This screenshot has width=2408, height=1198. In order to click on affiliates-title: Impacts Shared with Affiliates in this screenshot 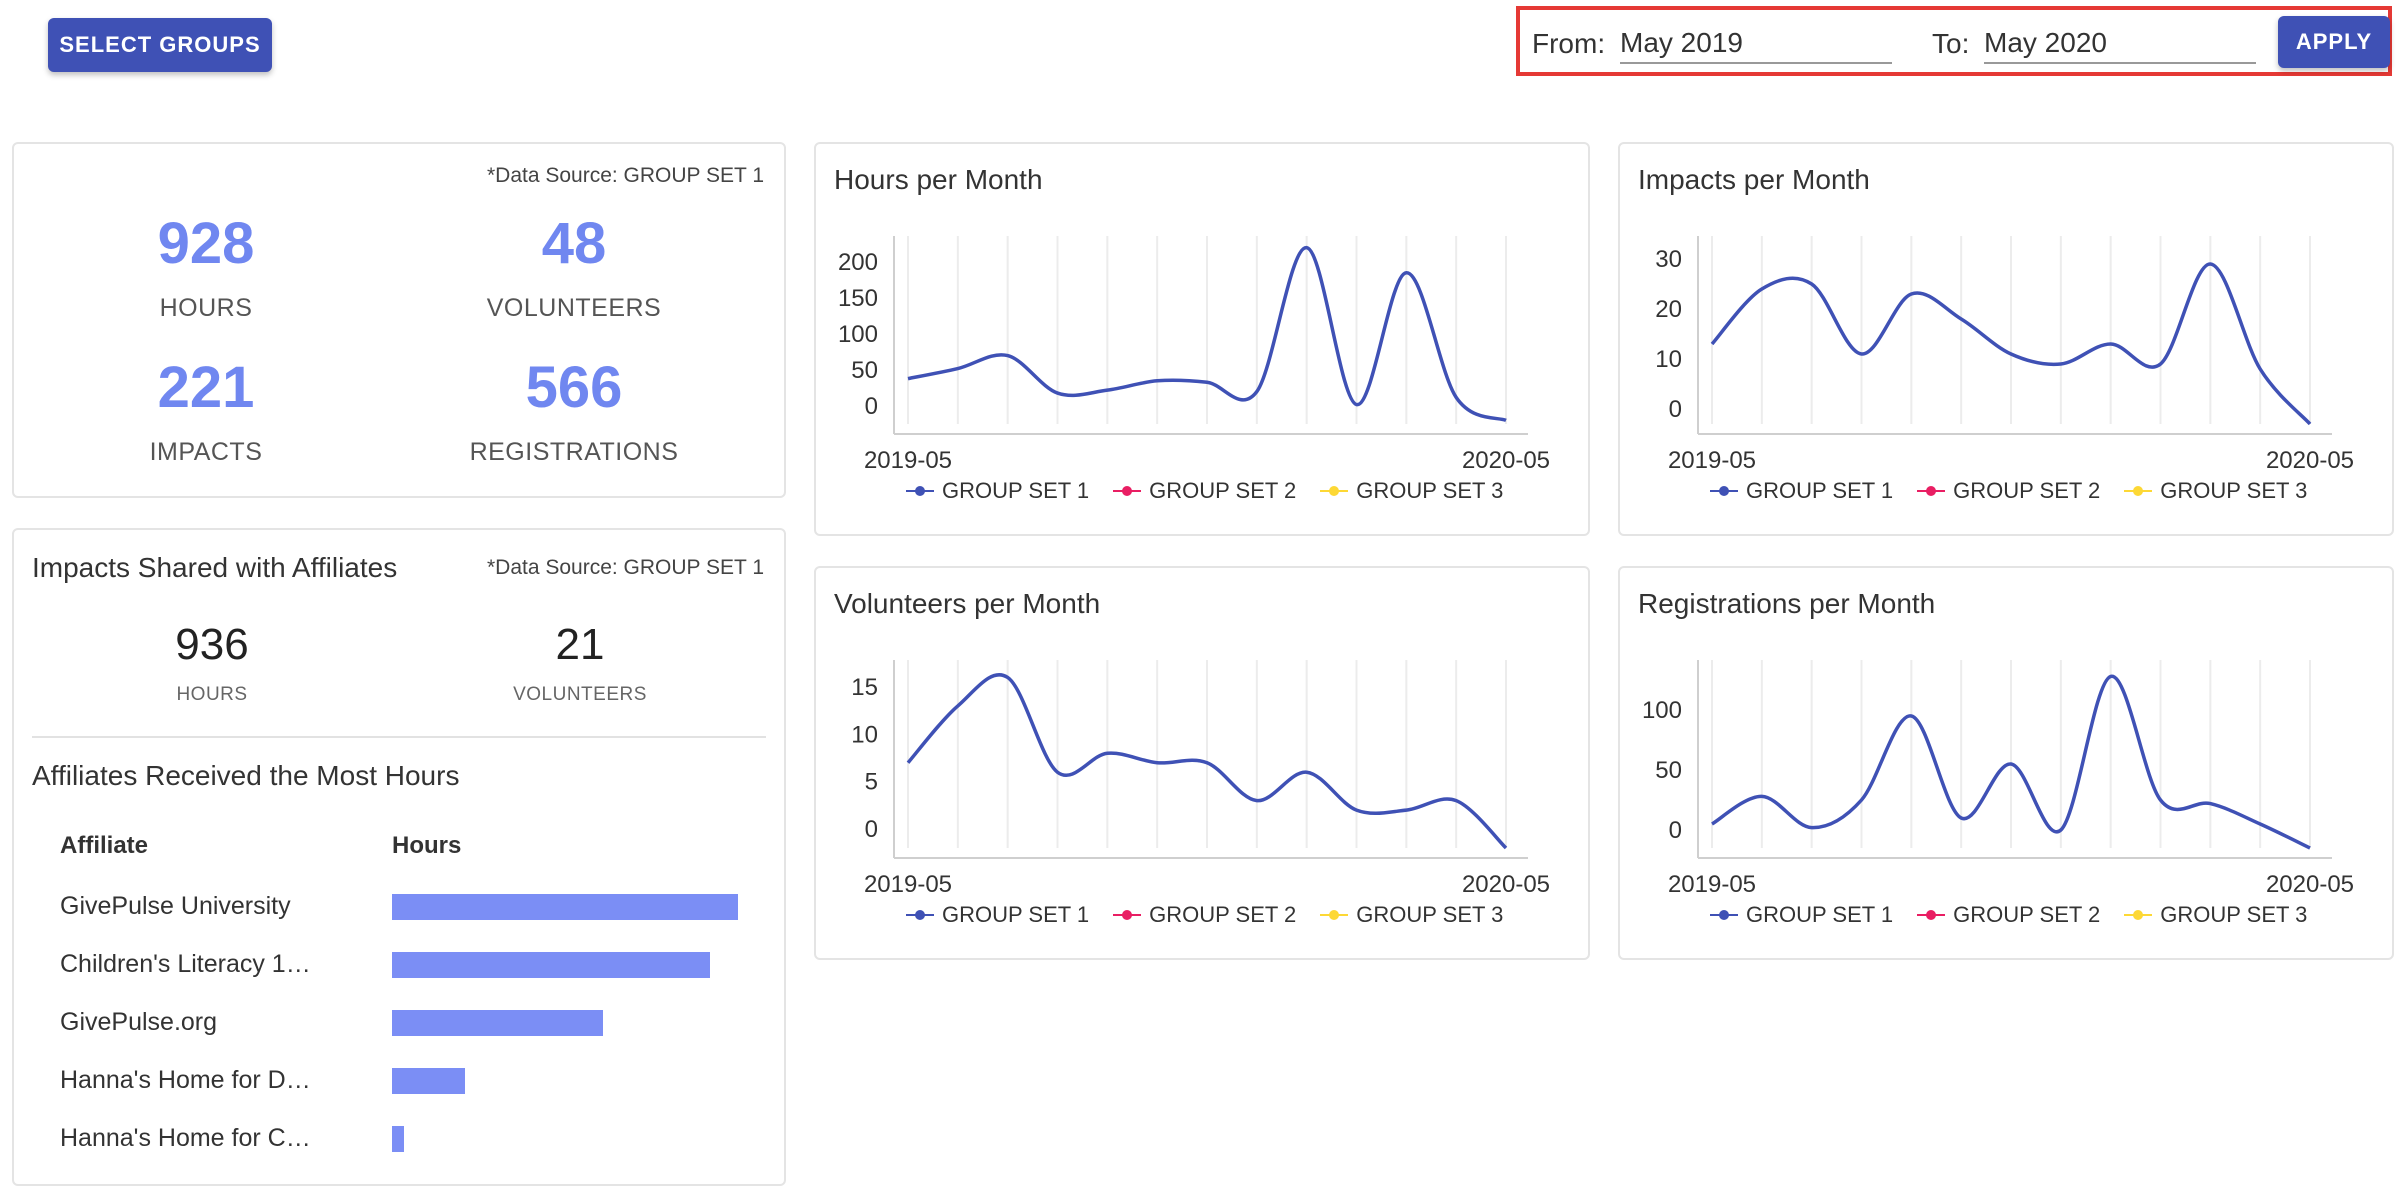, I will do `click(215, 567)`.